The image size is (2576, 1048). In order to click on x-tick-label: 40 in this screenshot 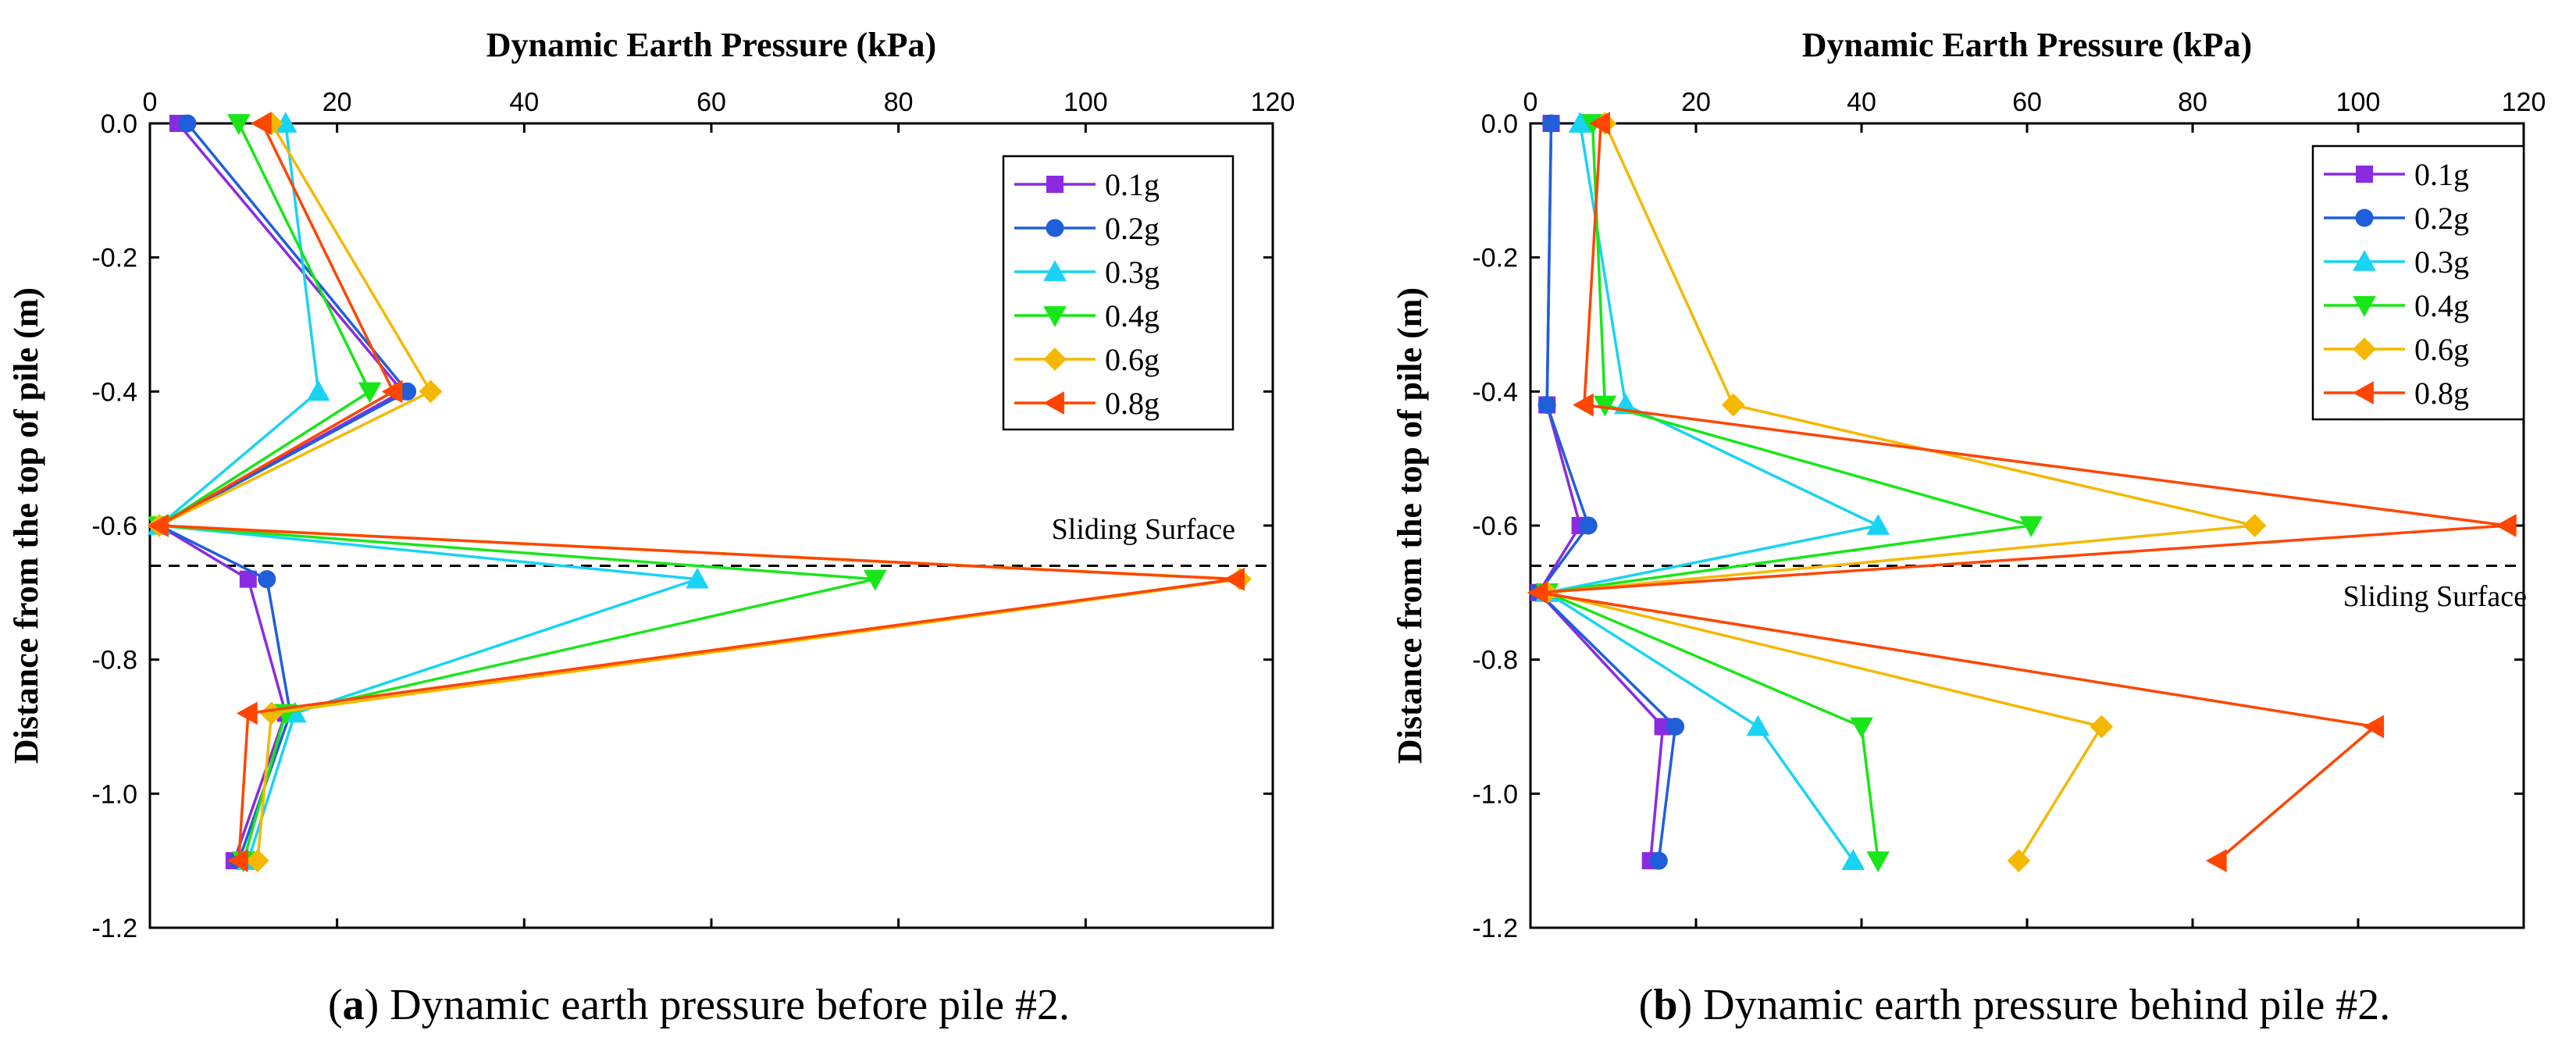, I will do `click(524, 102)`.